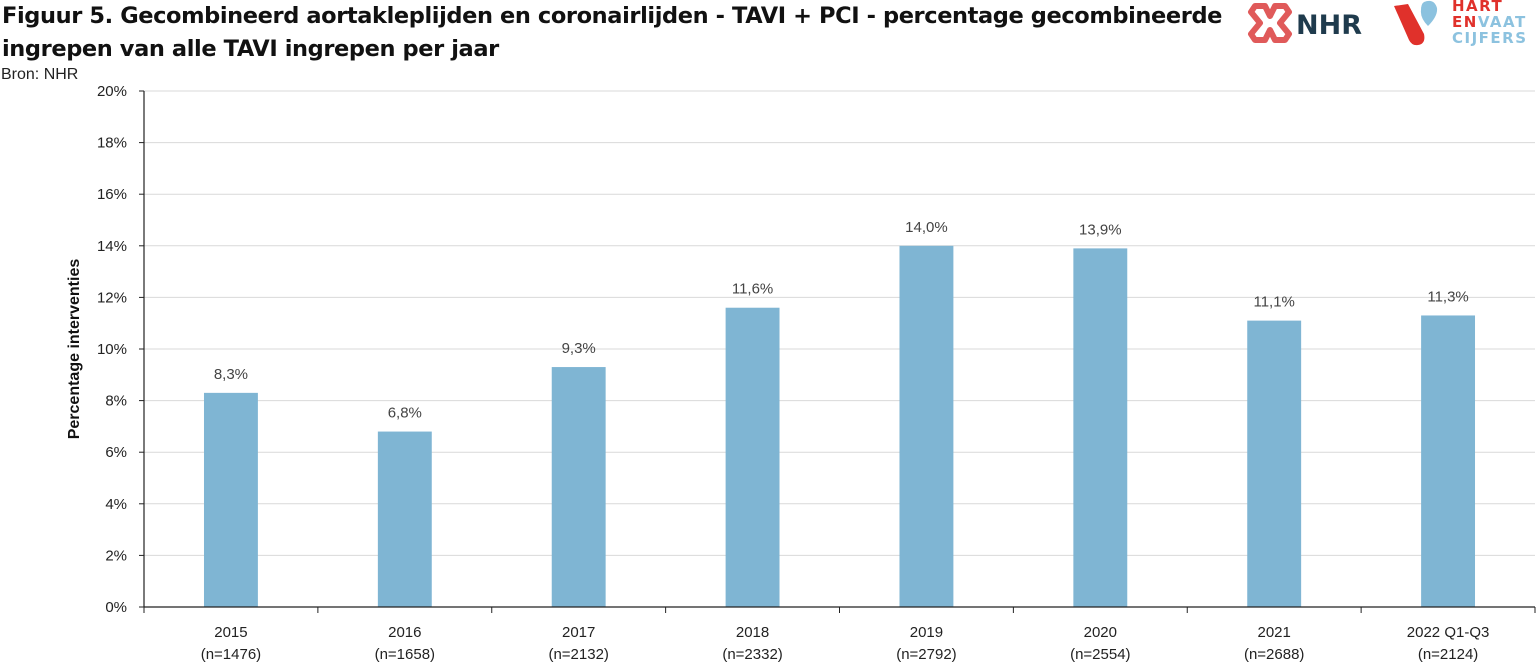 This screenshot has height=663, width=1538. I want to click on x-category-n-label: (n=2688), so click(1274, 654).